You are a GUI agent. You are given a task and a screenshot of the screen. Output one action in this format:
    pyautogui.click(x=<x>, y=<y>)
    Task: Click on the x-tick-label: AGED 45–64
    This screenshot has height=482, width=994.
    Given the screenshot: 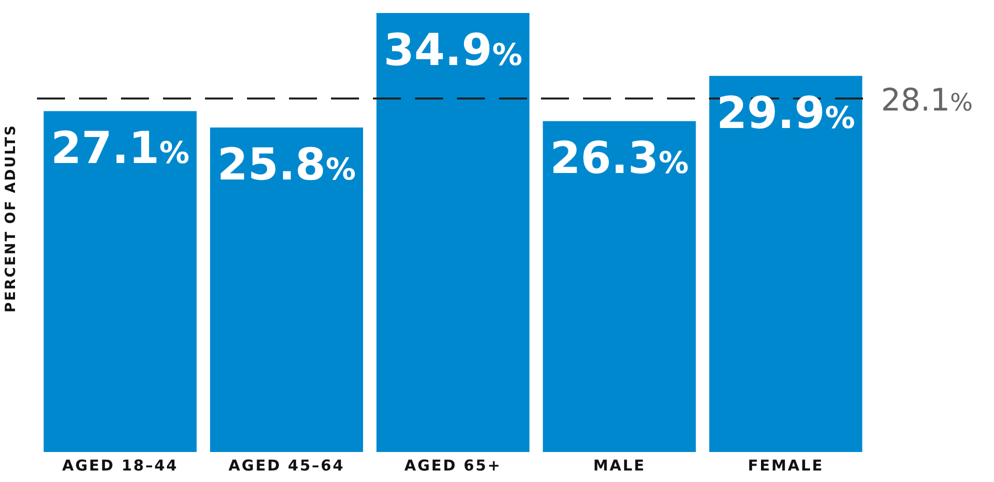 What is the action you would take?
    pyautogui.click(x=286, y=465)
    